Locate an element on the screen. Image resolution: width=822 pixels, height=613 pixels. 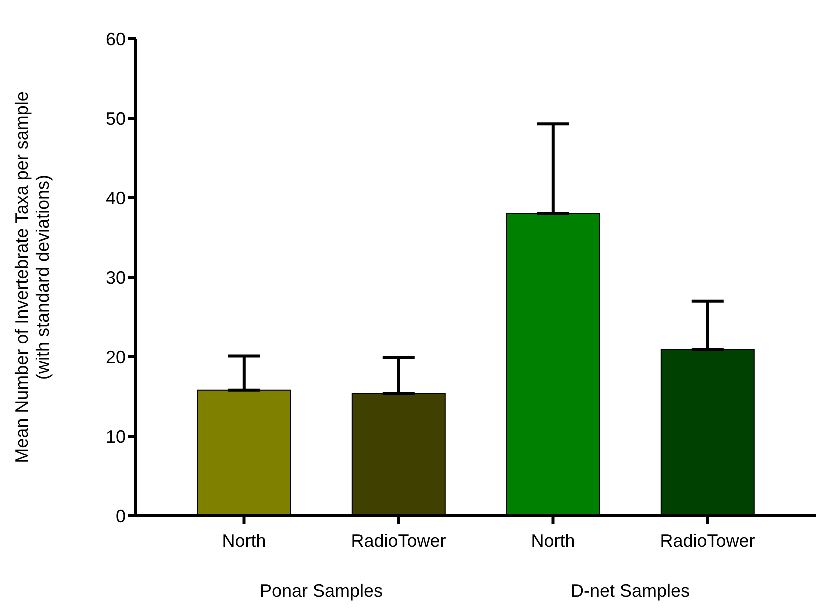
y-tick-label: 20 is located at coordinates (116, 357).